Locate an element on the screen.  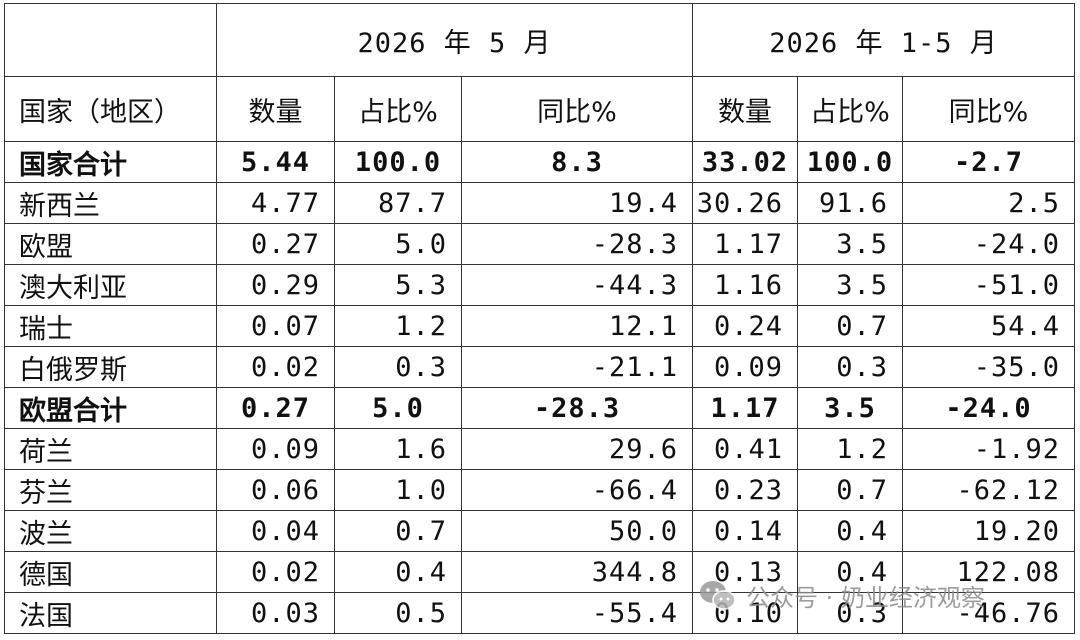
table-row: 瑞士 0.07 1.2 12.1 0.24 0.7 54.4 is located at coordinates (540, 326).